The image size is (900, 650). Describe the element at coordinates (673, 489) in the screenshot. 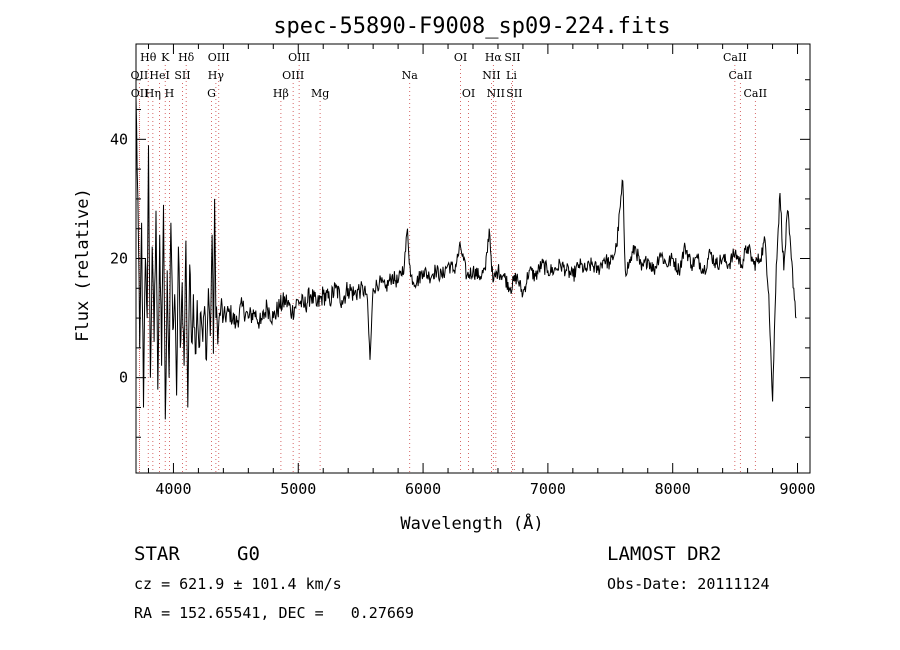

I see `x-tick-label: 8000` at that location.